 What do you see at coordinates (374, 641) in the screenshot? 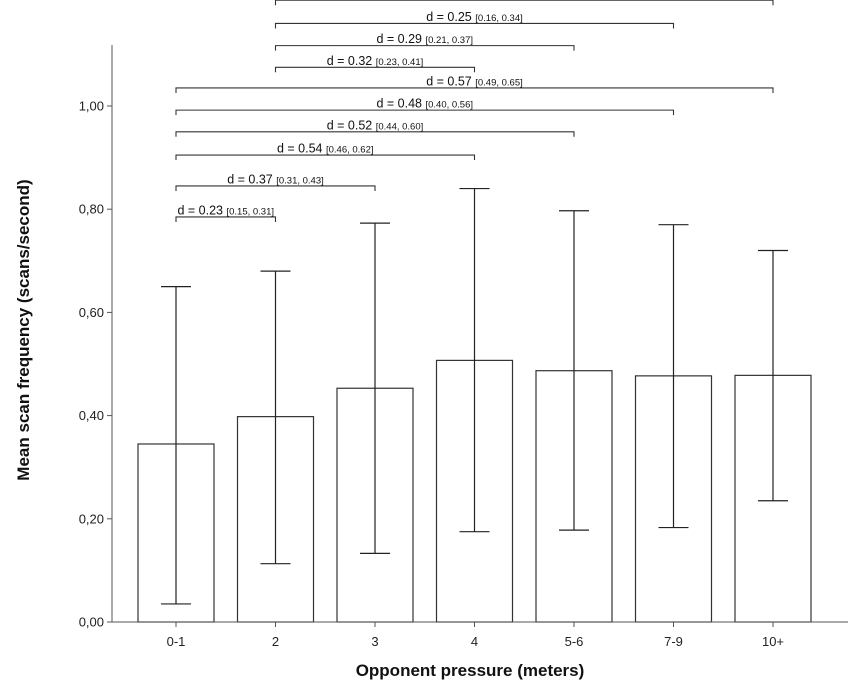
I see `x-tick-label-3: 3` at bounding box center [374, 641].